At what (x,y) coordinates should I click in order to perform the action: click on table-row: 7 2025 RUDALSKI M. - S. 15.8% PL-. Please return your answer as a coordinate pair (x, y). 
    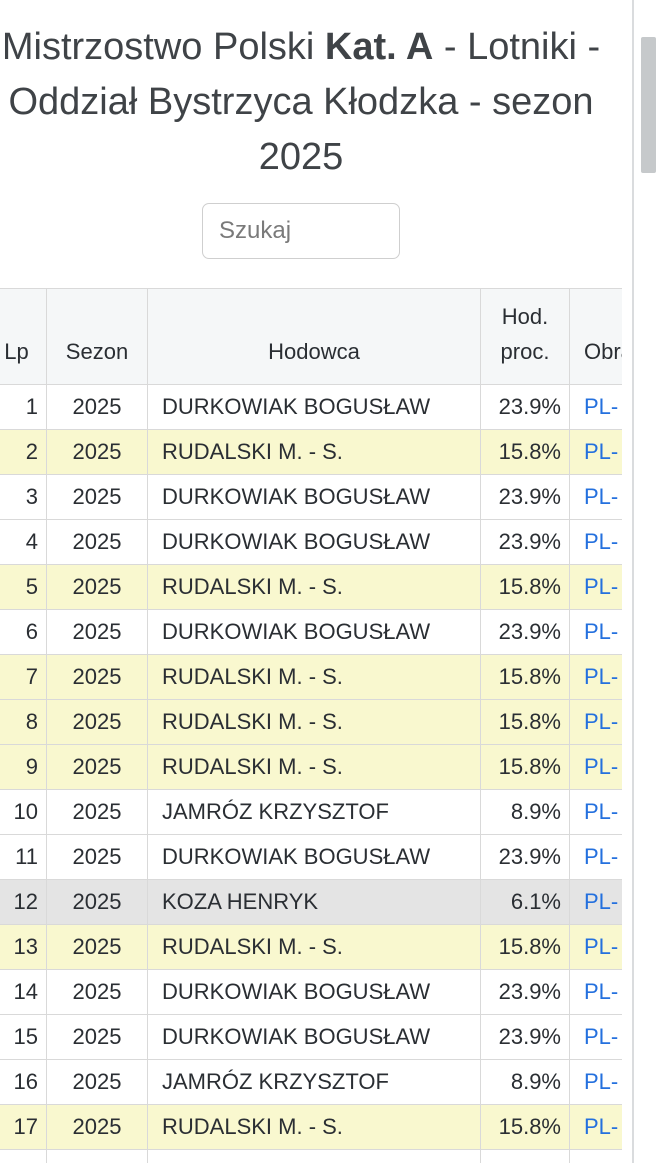
    Looking at the image, I should click on (311, 677).